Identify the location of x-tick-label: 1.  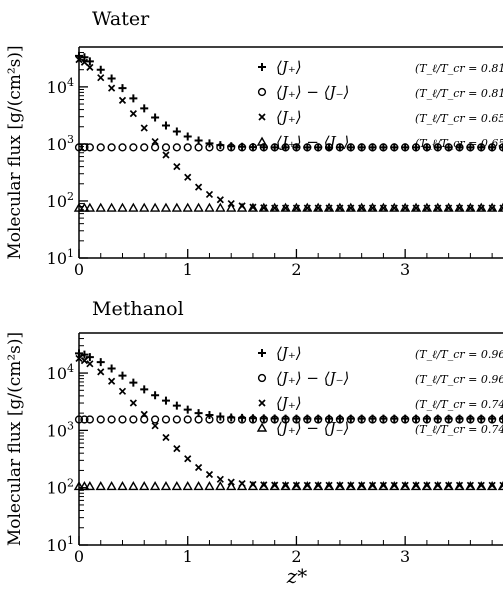
(188, 269).